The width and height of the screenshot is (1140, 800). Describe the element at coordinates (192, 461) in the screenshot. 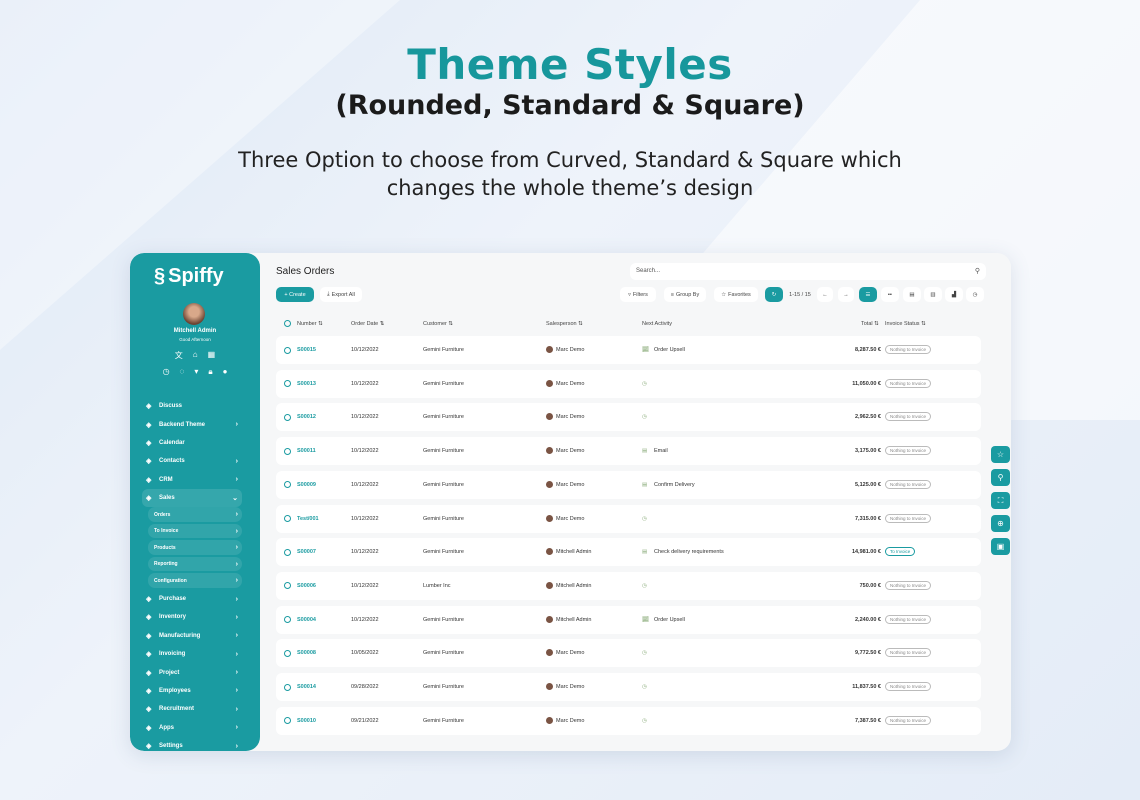

I see `sidebar-item-contacts: ◈ Contacts ›` at that location.